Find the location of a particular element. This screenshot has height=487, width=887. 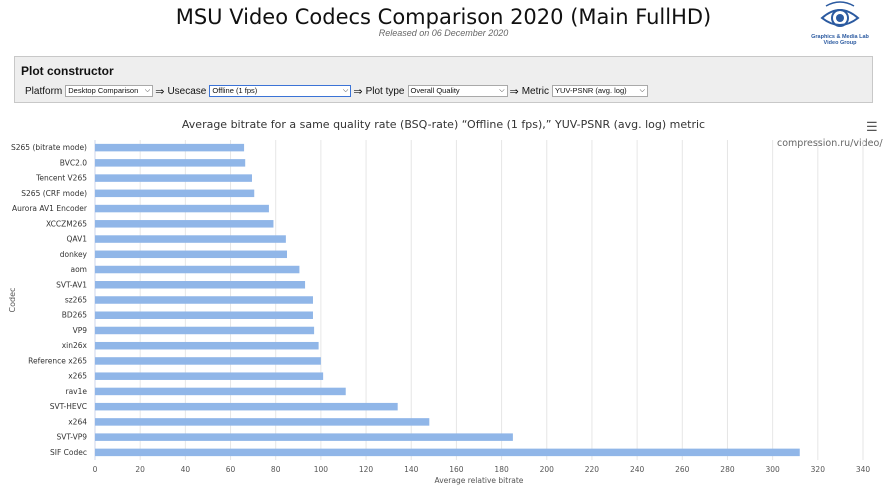

category-label: SIF Codec is located at coordinates (68, 452).